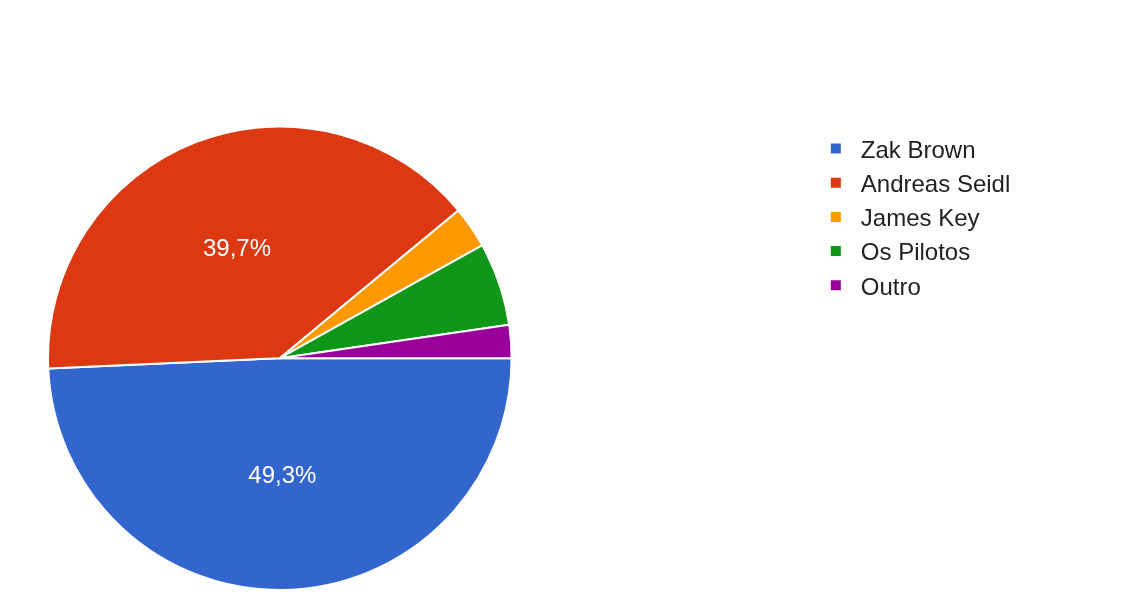  What do you see at coordinates (915, 252) in the screenshot?
I see `legend-label: Os Pilotos` at bounding box center [915, 252].